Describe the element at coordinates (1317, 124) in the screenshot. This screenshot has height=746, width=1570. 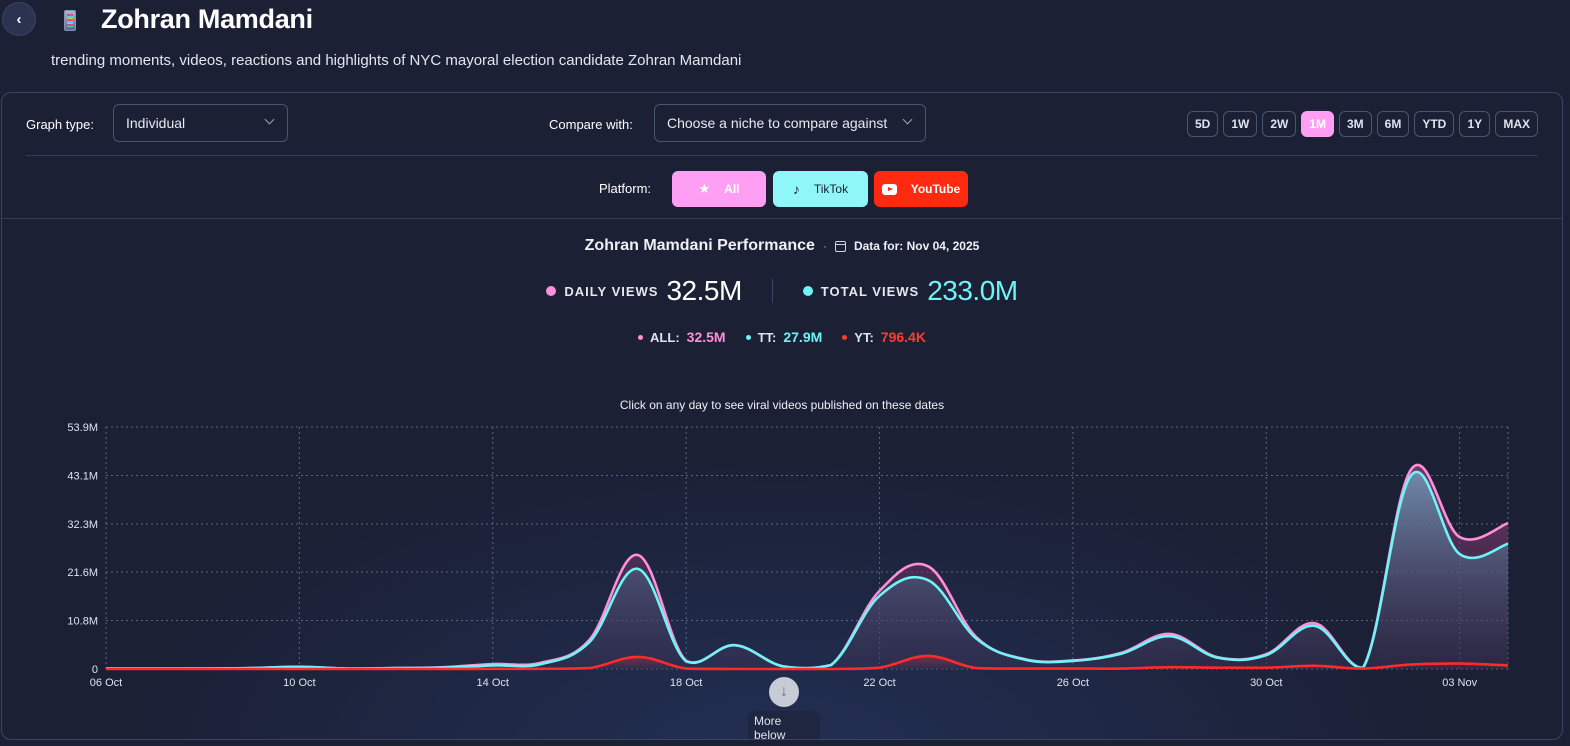
I see `range-1m: 1M` at that location.